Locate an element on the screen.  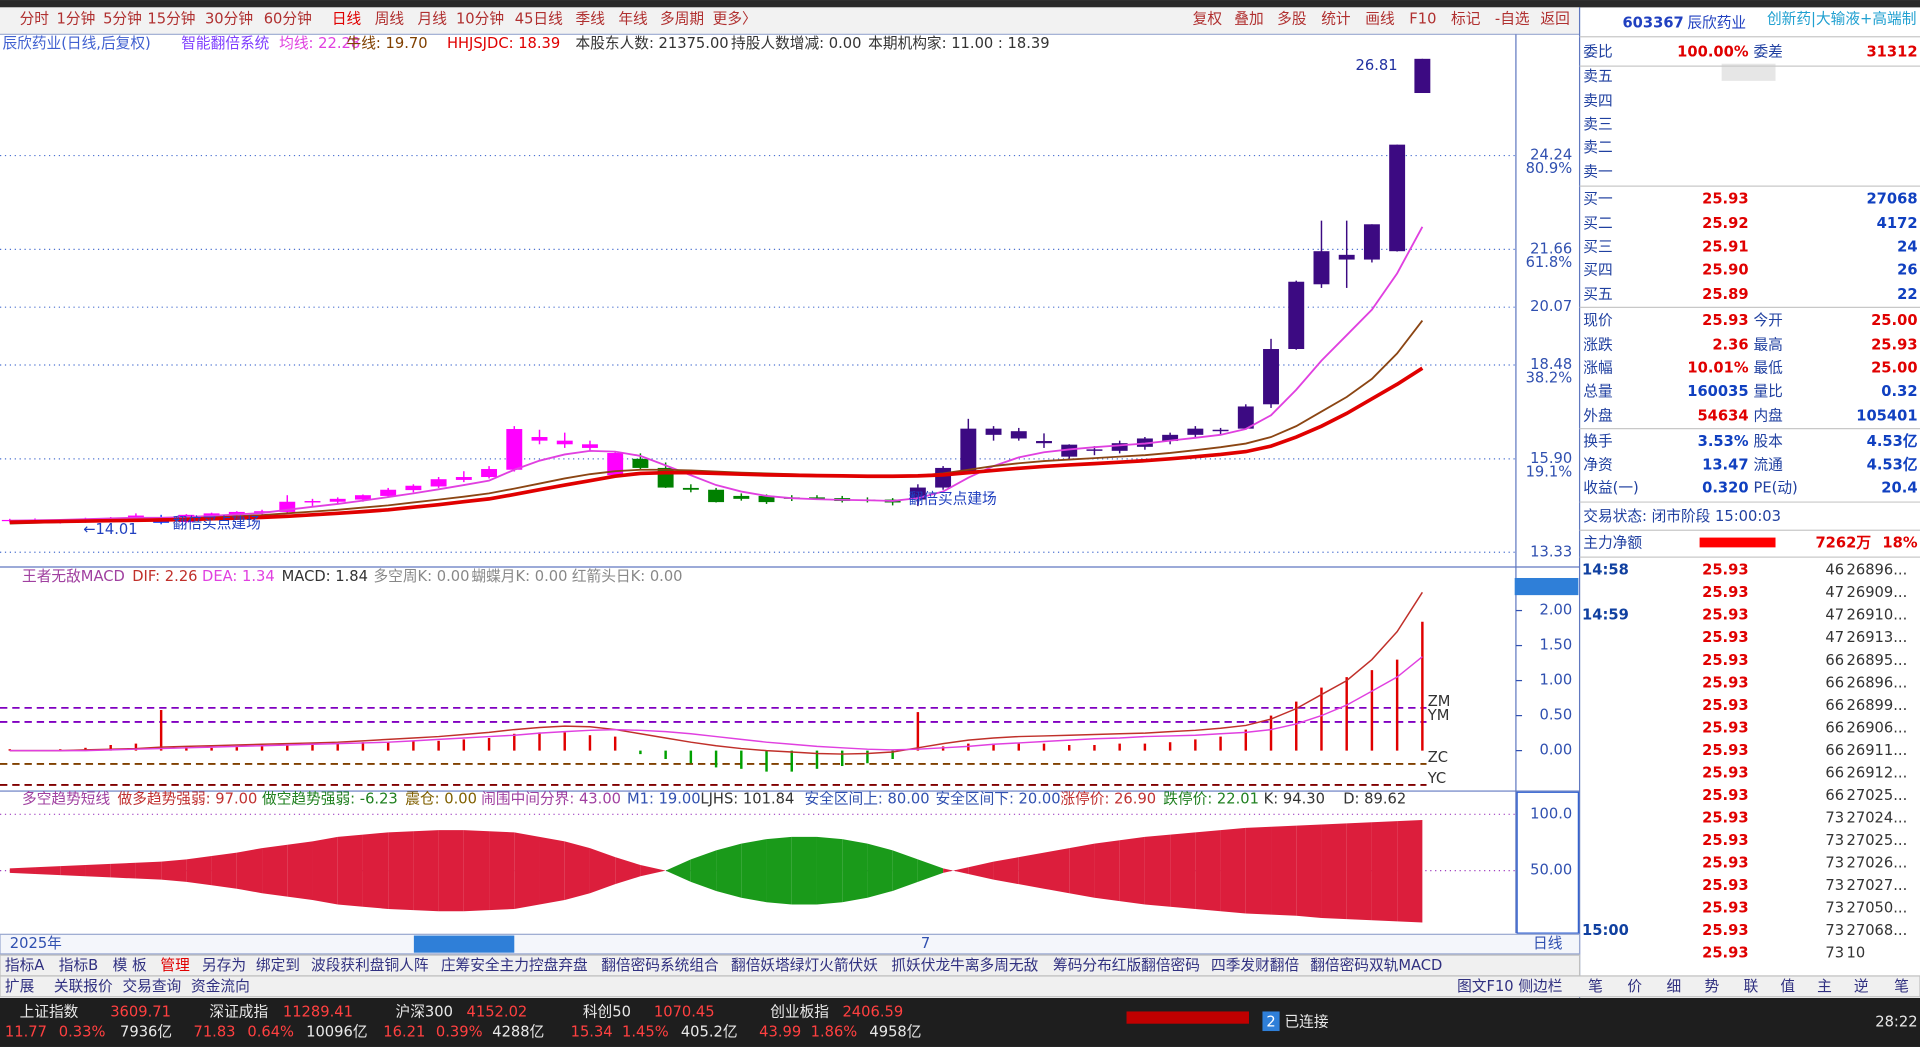
toolbar-button: 5分钟 is located at coordinates (122, 19).